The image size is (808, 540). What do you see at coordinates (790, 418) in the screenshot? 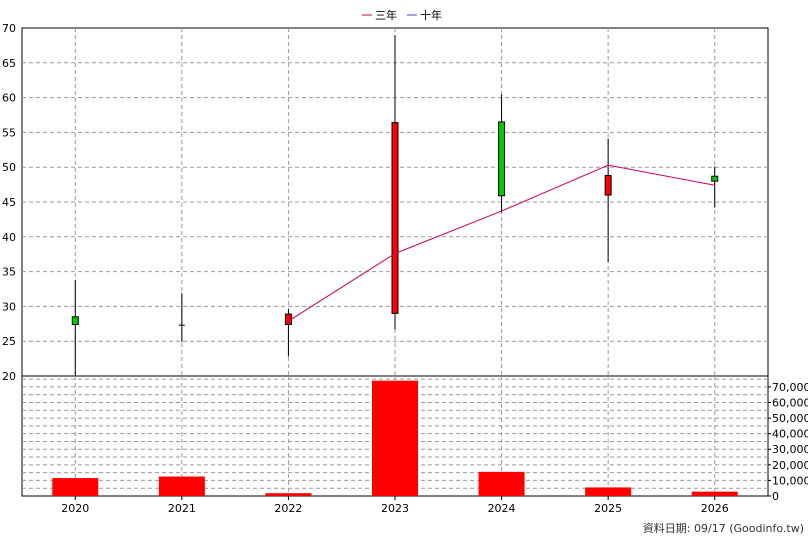
I see `volume-ytick-5: 50,000` at bounding box center [790, 418].